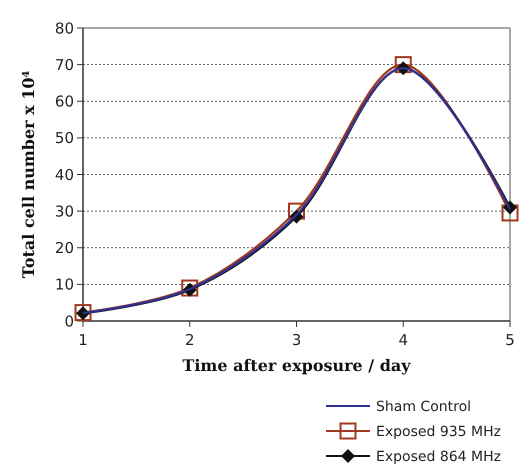  I want to click on y-tick-label: 30, so click(64, 211).